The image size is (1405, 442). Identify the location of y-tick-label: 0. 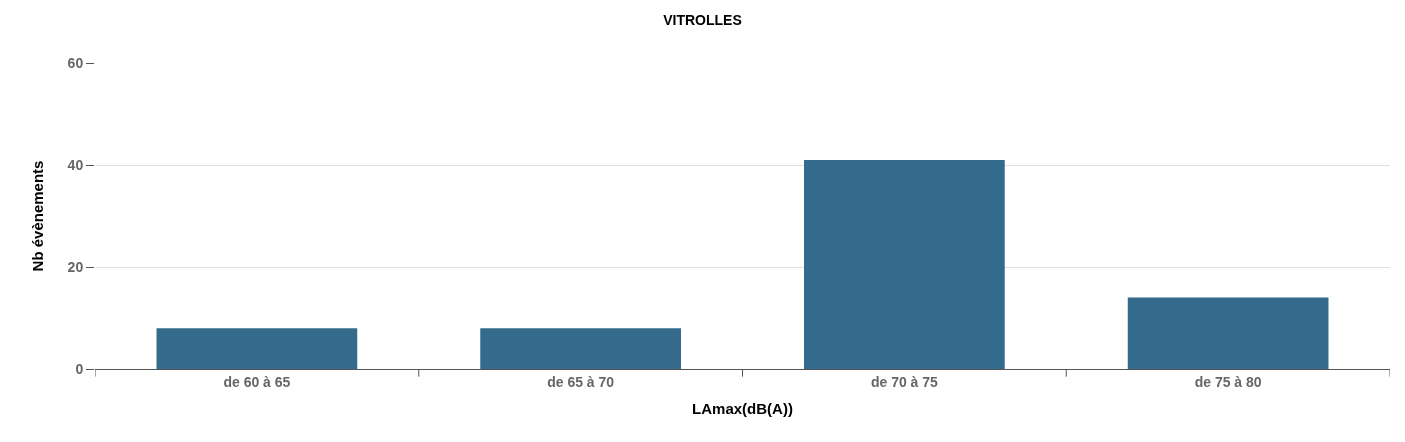
(79, 368).